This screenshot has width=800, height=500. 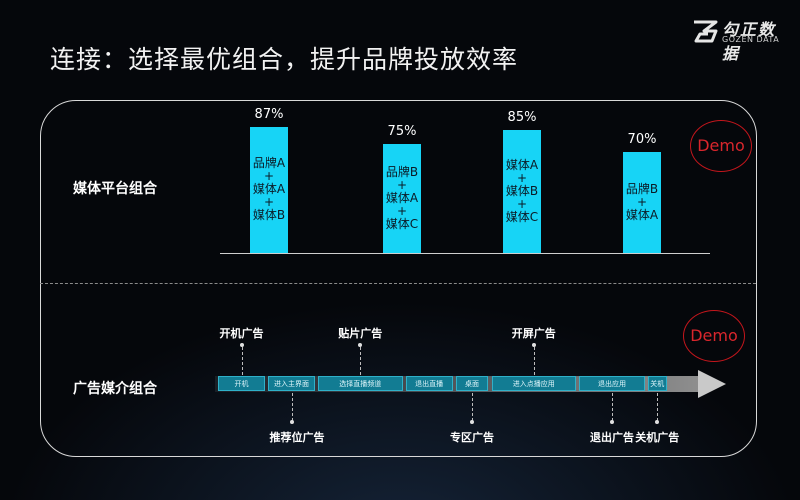 What do you see at coordinates (712, 384) in the screenshot?
I see `timeline-arrow-icon` at bounding box center [712, 384].